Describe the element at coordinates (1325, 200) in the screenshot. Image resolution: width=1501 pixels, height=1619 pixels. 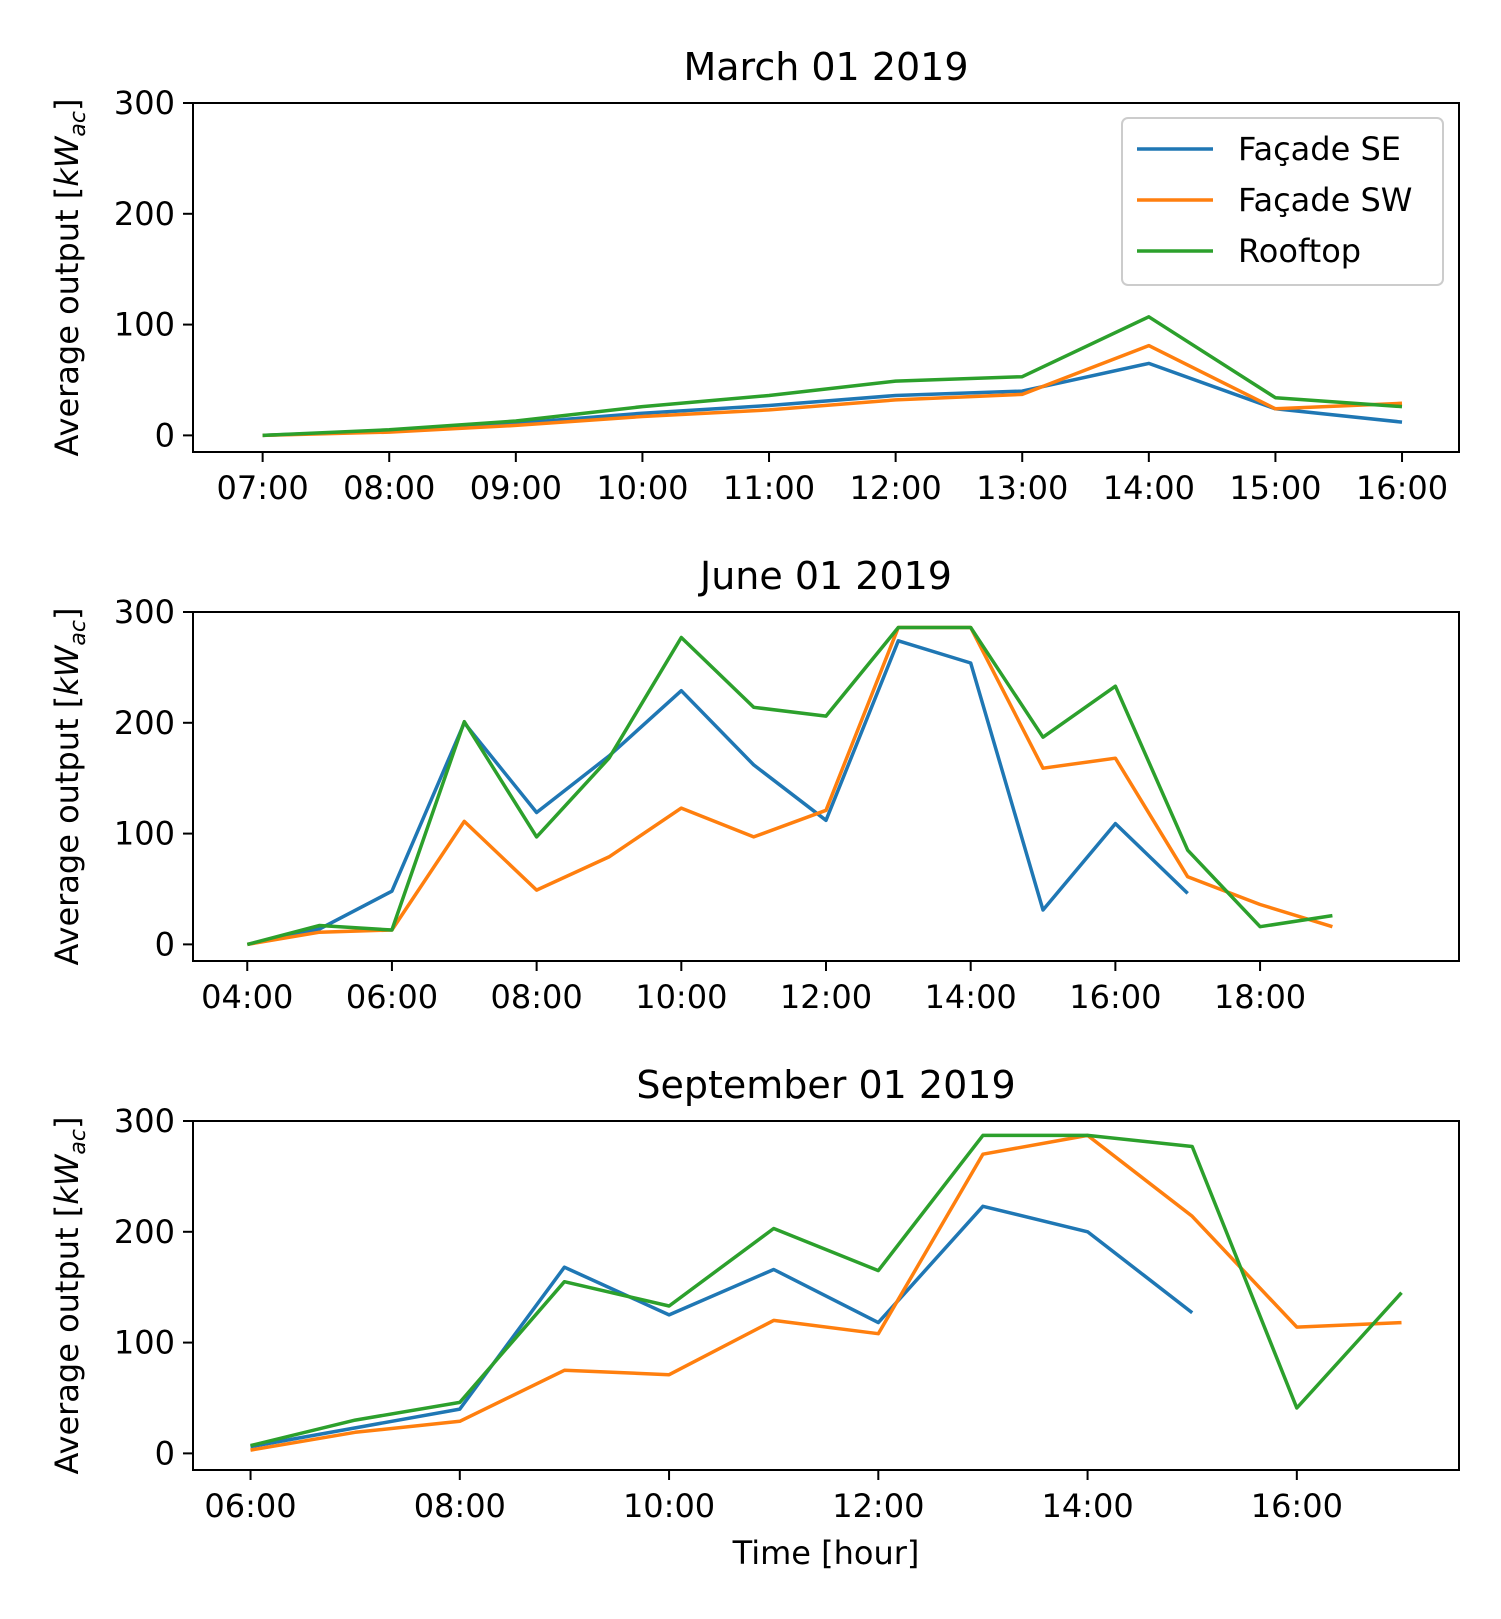
I see `legend-label: Façade SW` at that location.